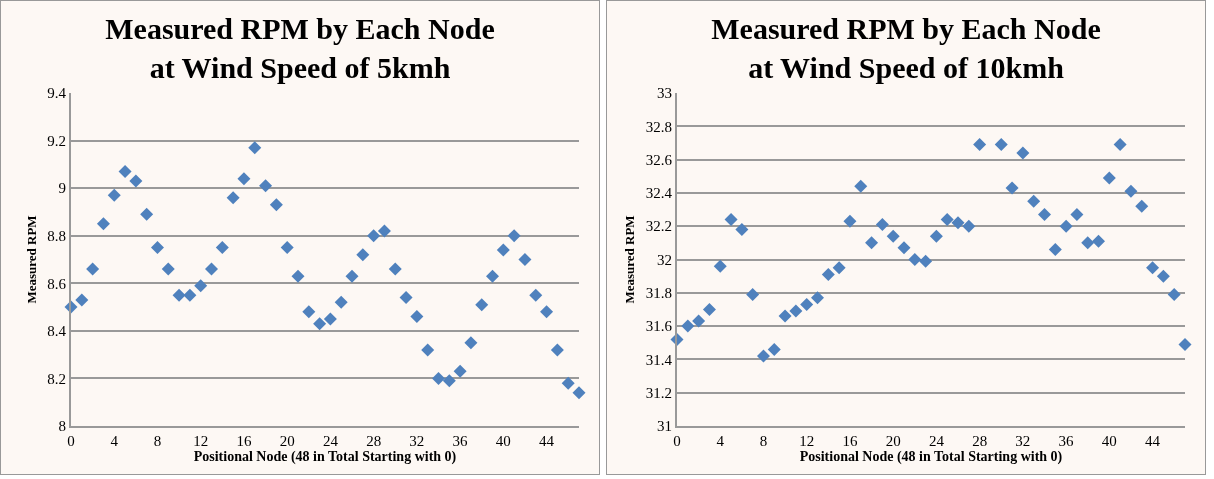 This screenshot has width=1214, height=479. I want to click on y-tick-label: 33, so click(664, 93).